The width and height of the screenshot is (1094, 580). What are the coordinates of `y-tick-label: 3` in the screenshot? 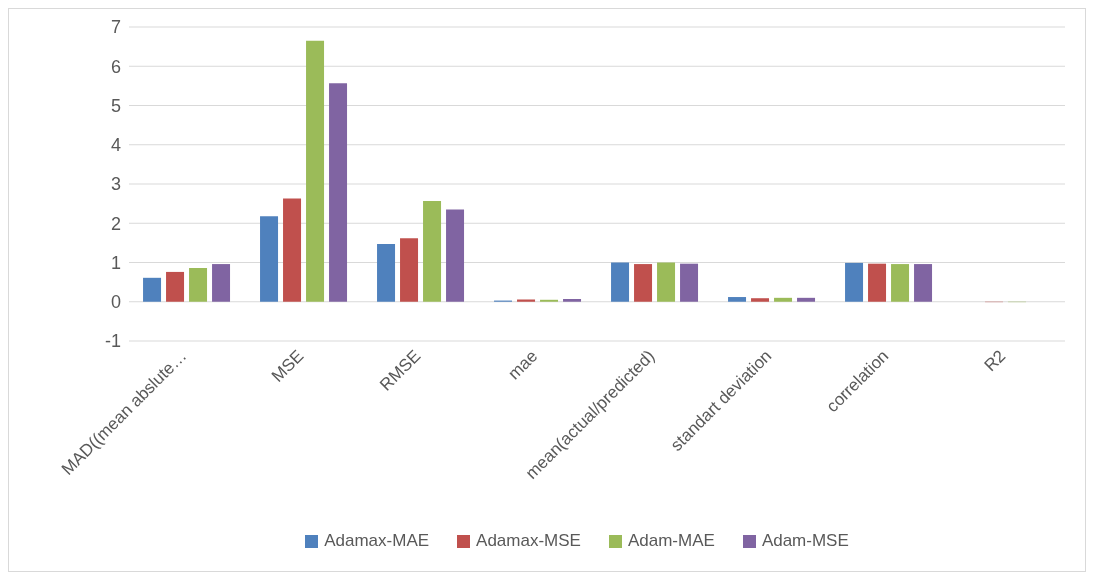 It's located at (115, 184).